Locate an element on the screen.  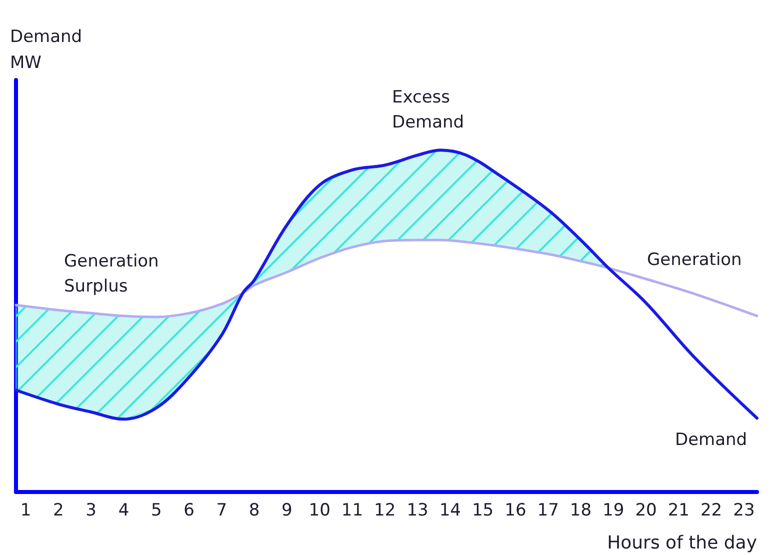
x-tick-label: 10 is located at coordinates (319, 510).